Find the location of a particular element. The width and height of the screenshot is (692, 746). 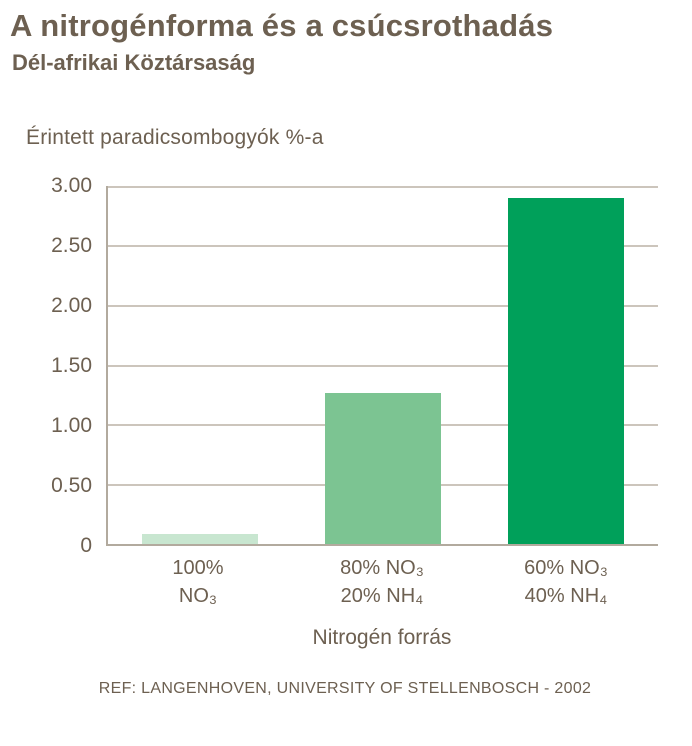

y-tick-label: 0 is located at coordinates (86, 545).